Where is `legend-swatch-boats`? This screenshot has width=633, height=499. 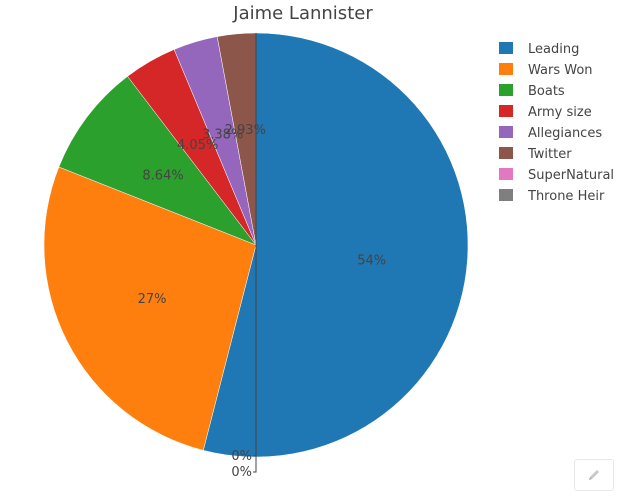 legend-swatch-boats is located at coordinates (506, 90).